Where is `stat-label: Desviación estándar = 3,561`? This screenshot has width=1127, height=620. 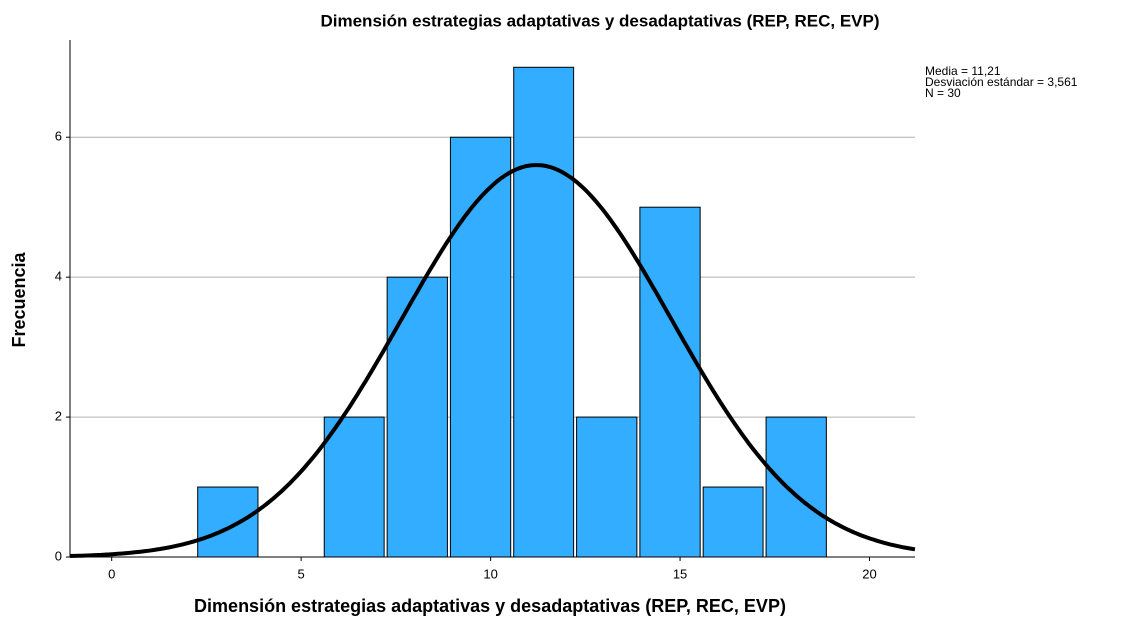 stat-label: Desviación estándar = 3,561 is located at coordinates (1001, 82).